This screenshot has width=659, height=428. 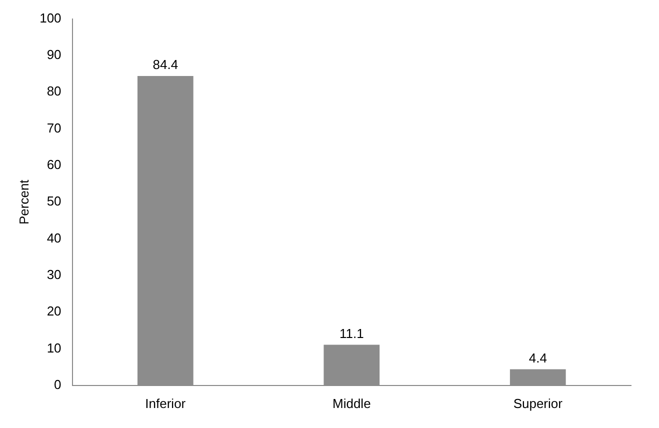 I want to click on y-tick-label: 70, so click(x=54, y=128).